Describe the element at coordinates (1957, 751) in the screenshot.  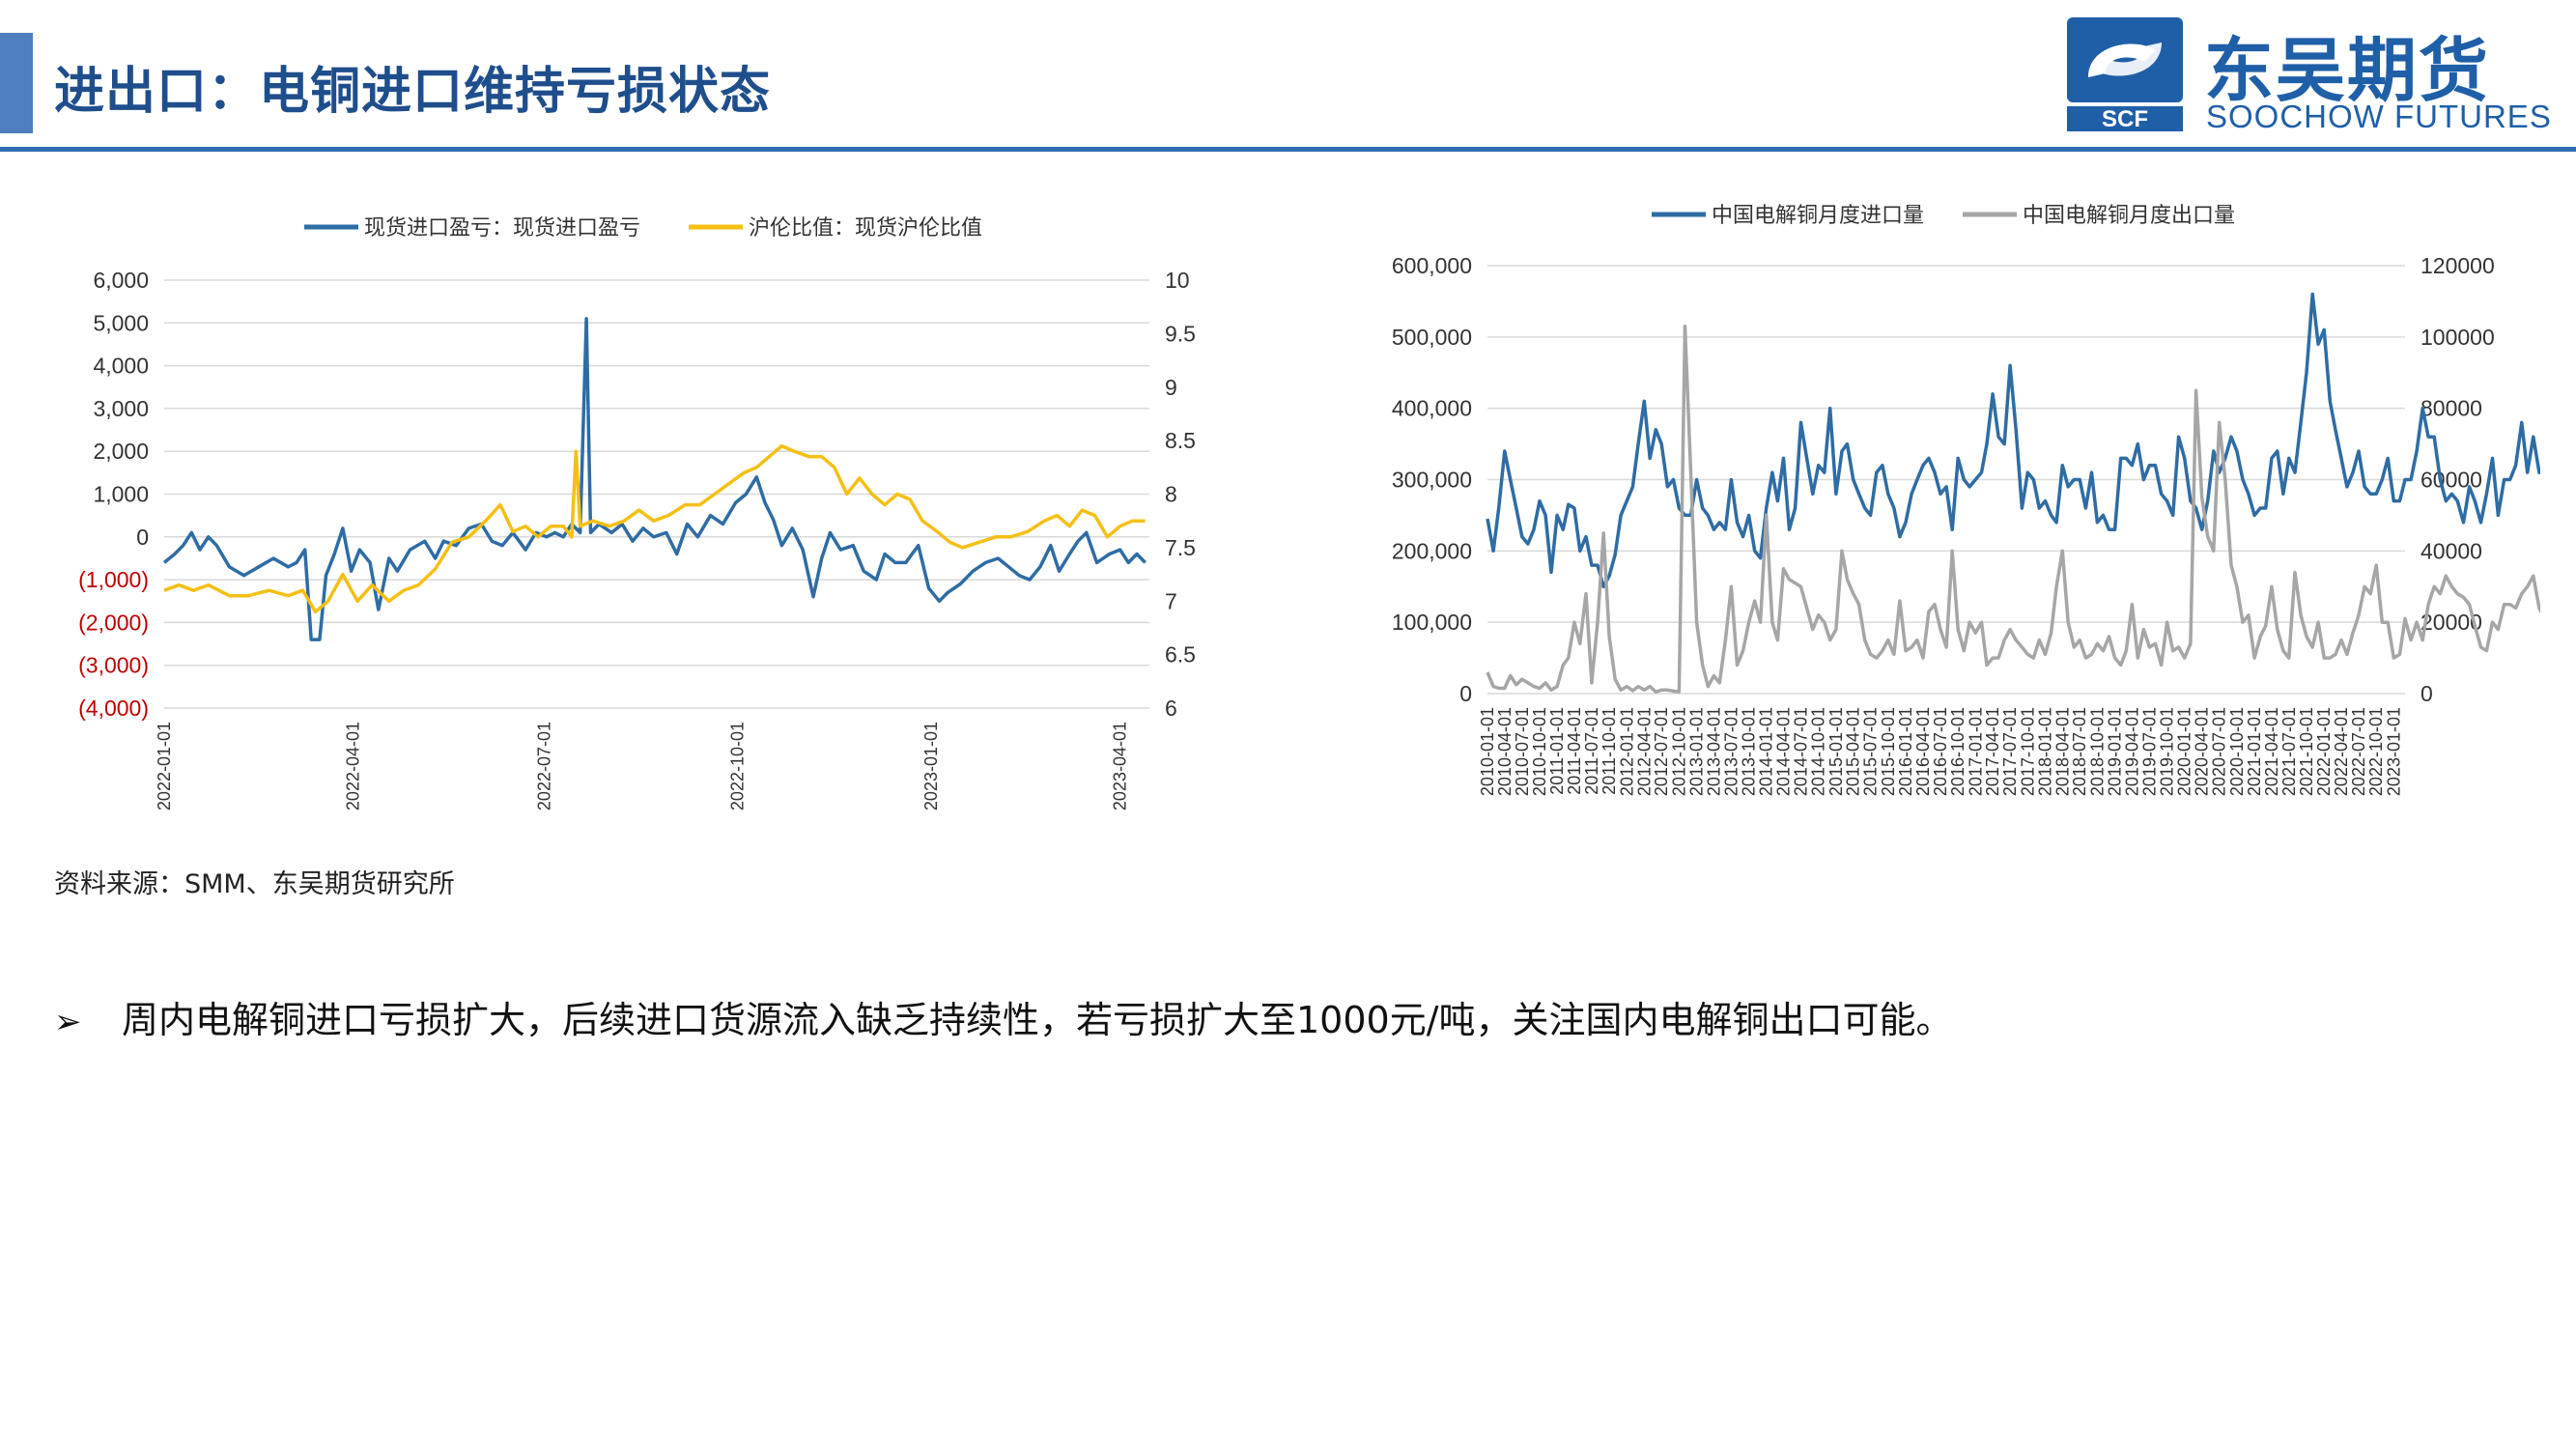
I see `x-tick-label: 2016-10-01` at that location.